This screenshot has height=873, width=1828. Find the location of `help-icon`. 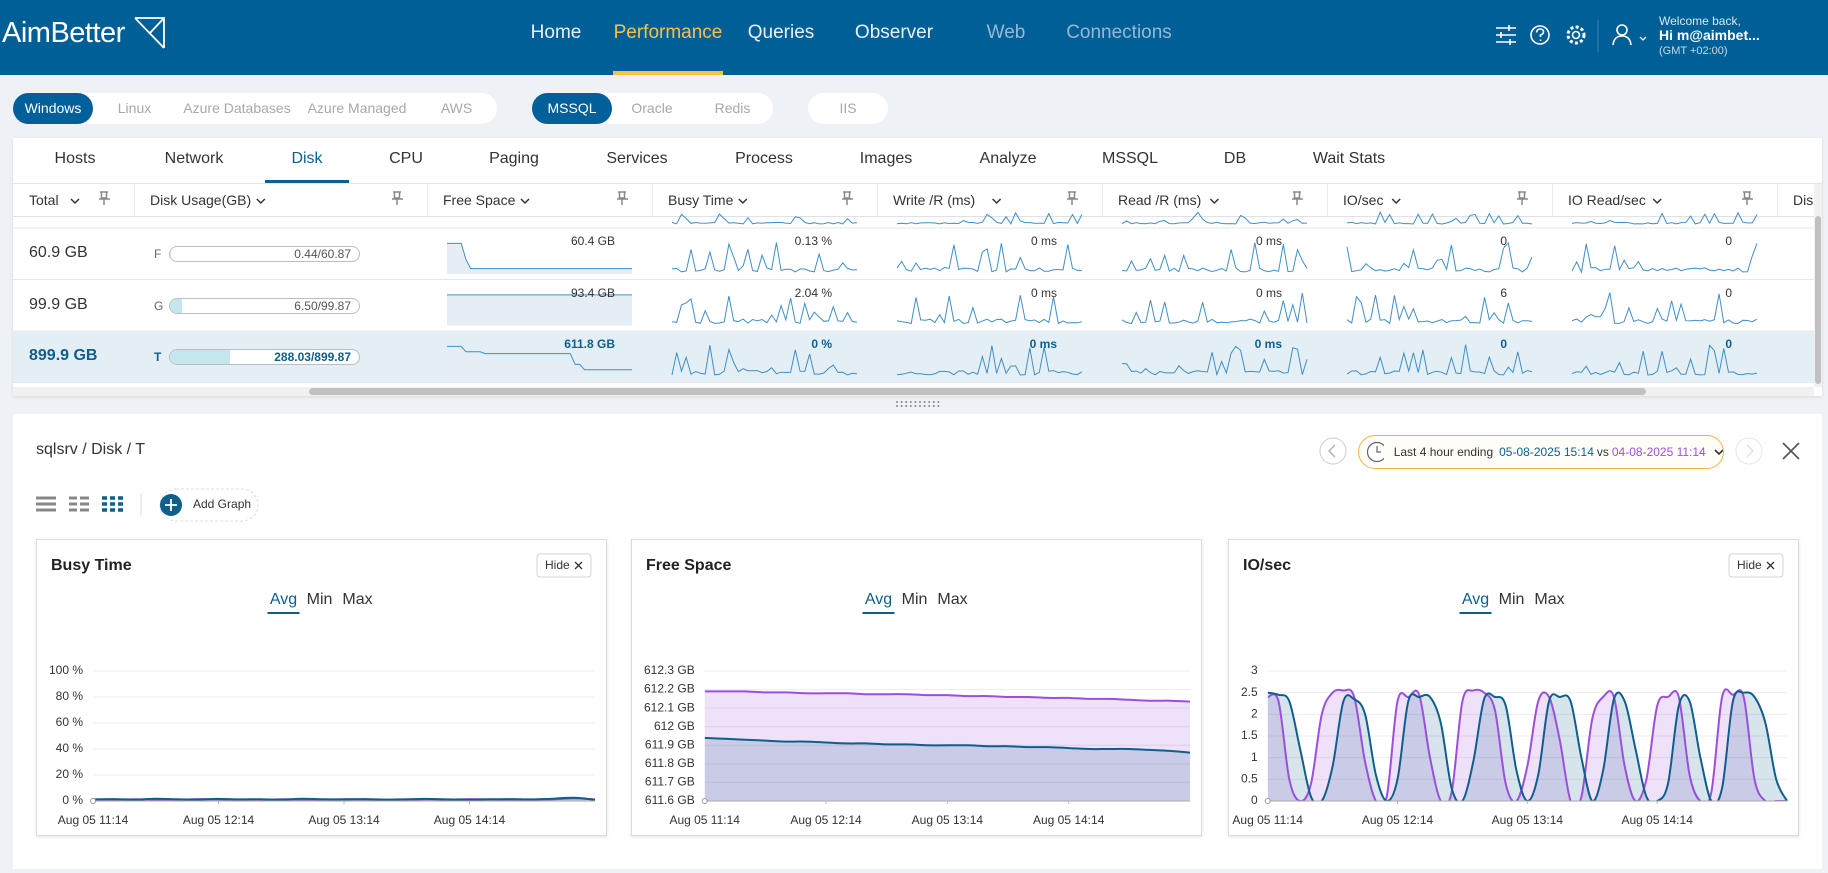

help-icon is located at coordinates (1540, 35).